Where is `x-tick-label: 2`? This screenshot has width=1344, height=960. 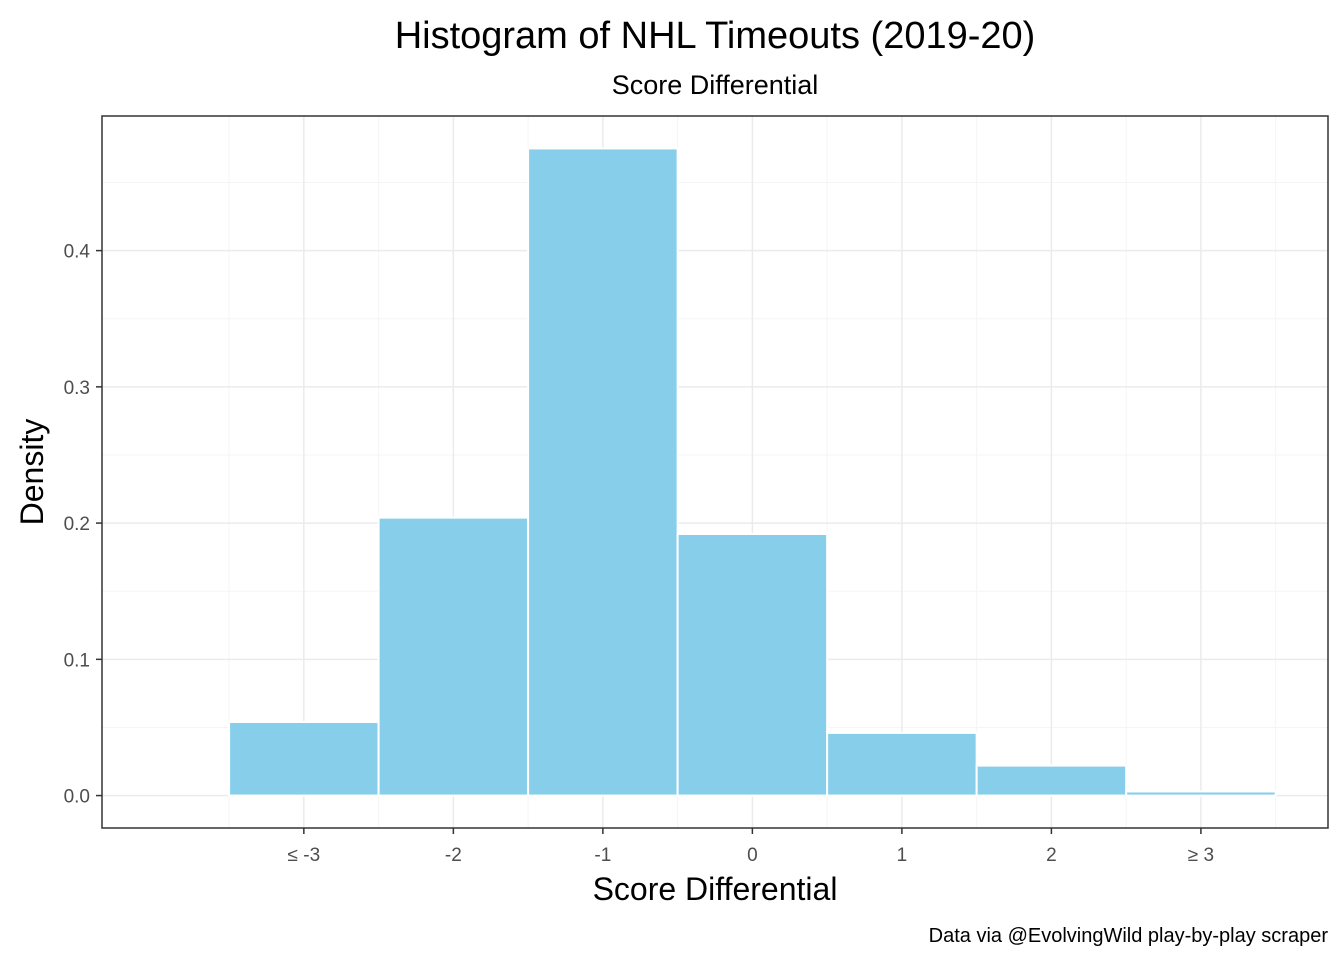 x-tick-label: 2 is located at coordinates (1051, 855).